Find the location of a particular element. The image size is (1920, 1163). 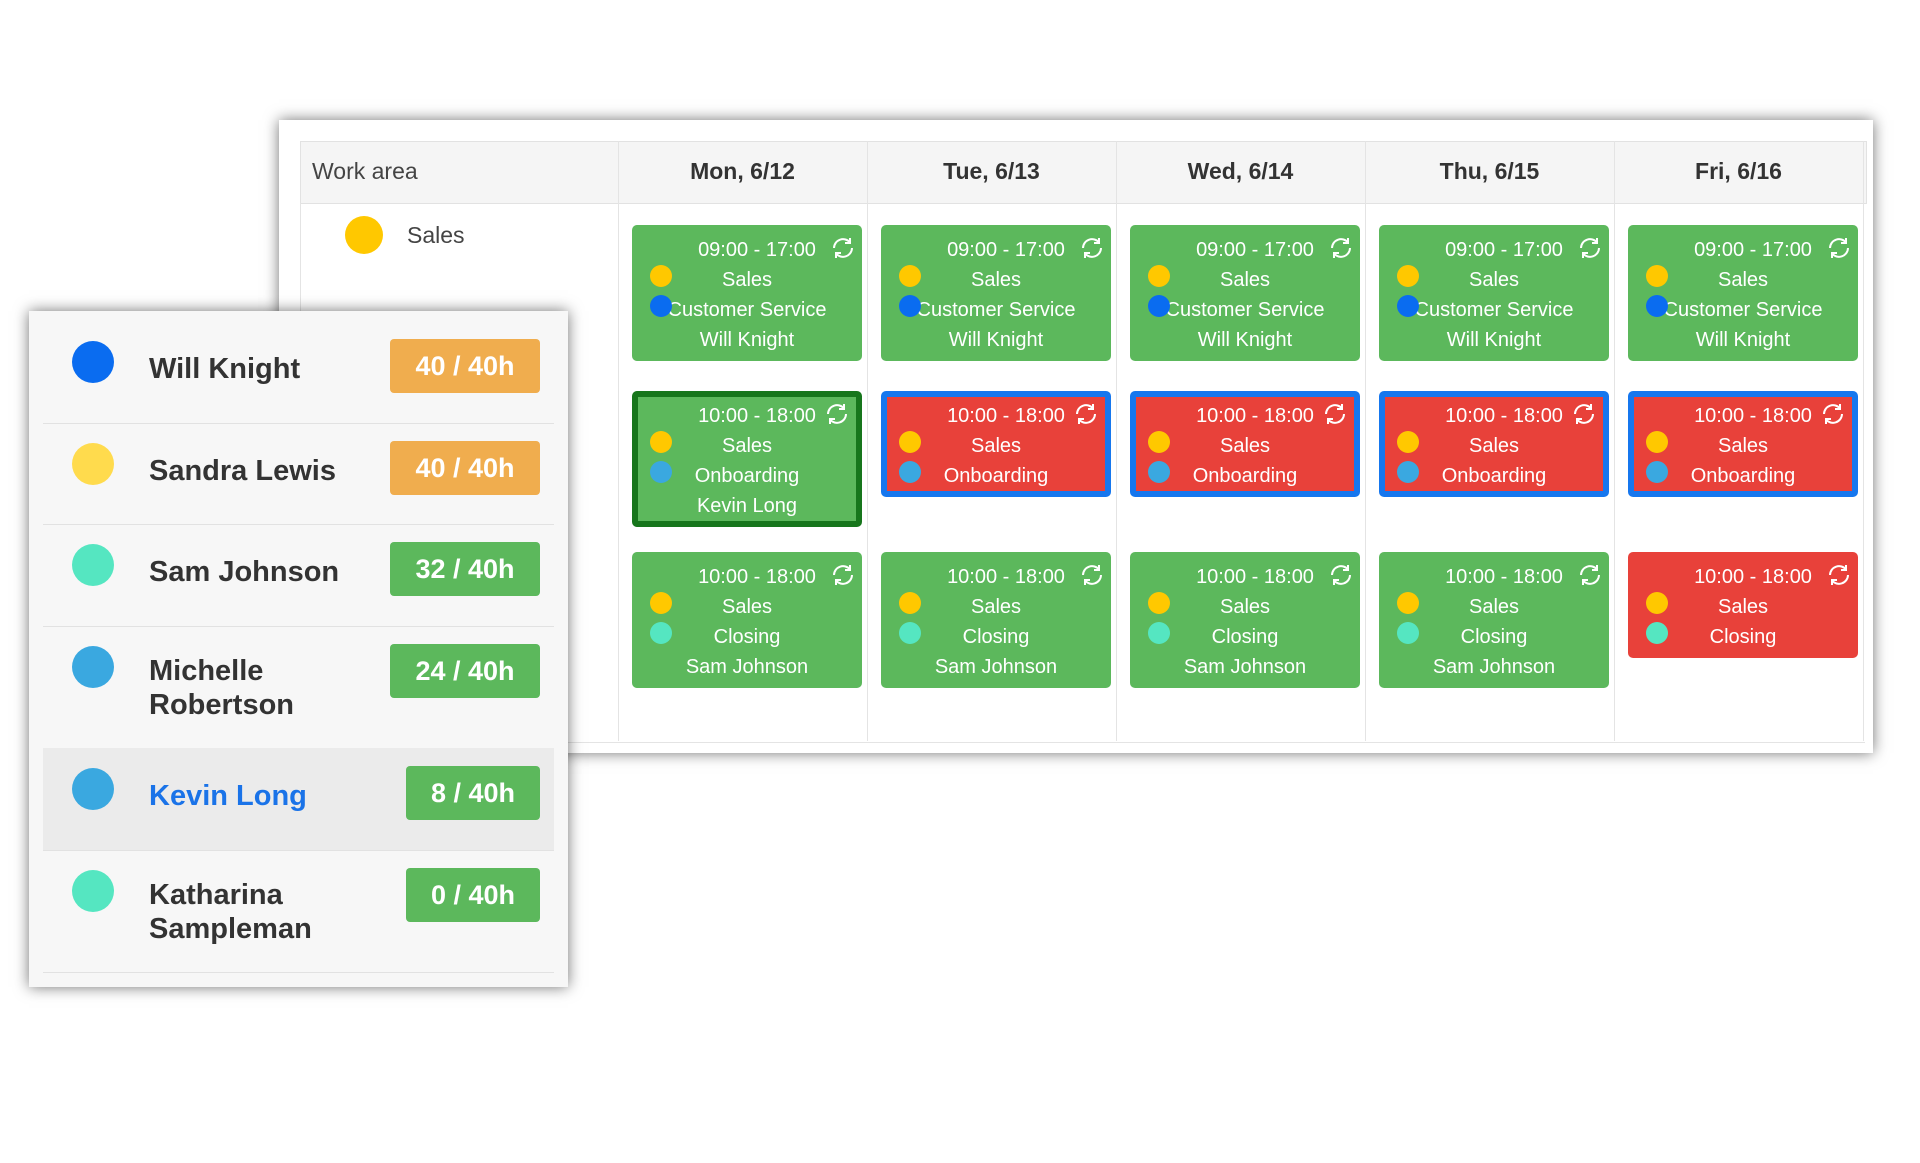

row-divider is located at coordinates (1082, 742).